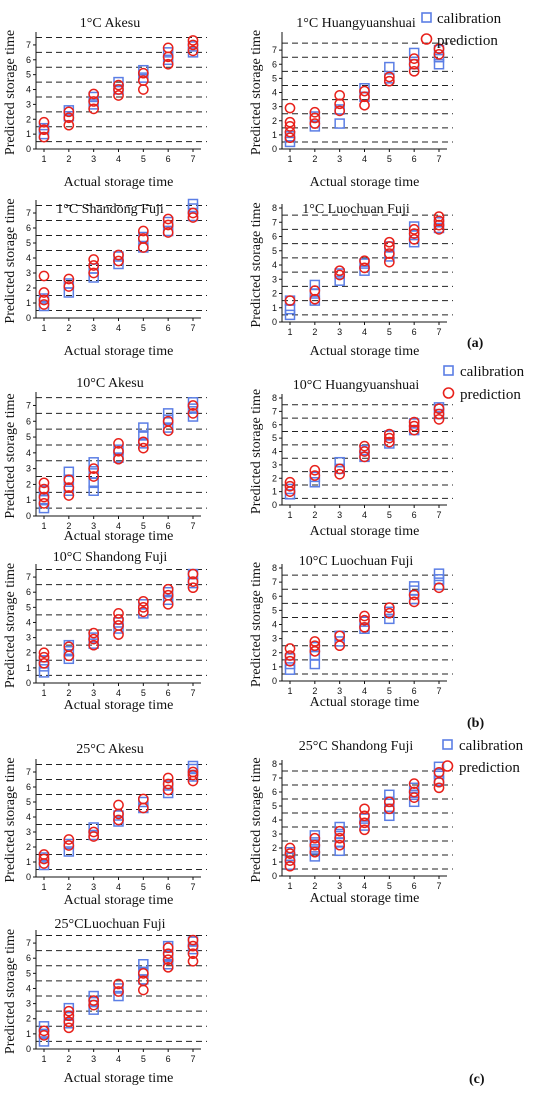 The width and height of the screenshot is (550, 1093). What do you see at coordinates (274, 764) in the screenshot?
I see `y-tick-label: 8` at bounding box center [274, 764].